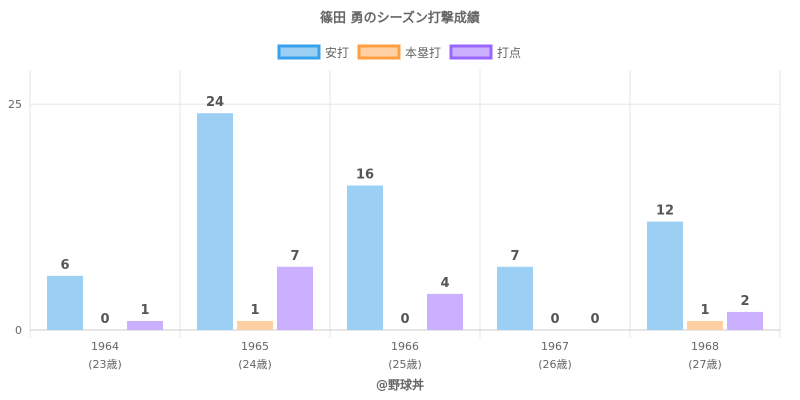 The width and height of the screenshot is (800, 400). Describe the element at coordinates (423, 53) in the screenshot. I see `legend-label: 本塁打` at that location.